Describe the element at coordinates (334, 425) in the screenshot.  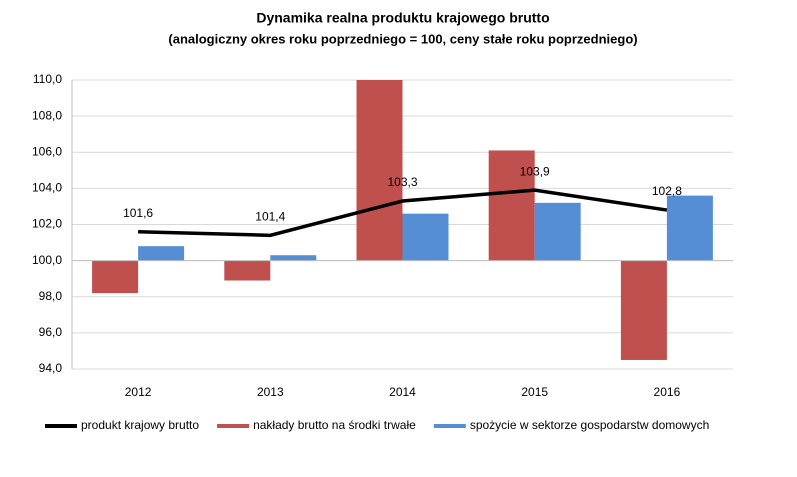
I see `legend-label: nakłady brutto na środki trwałe` at that location.